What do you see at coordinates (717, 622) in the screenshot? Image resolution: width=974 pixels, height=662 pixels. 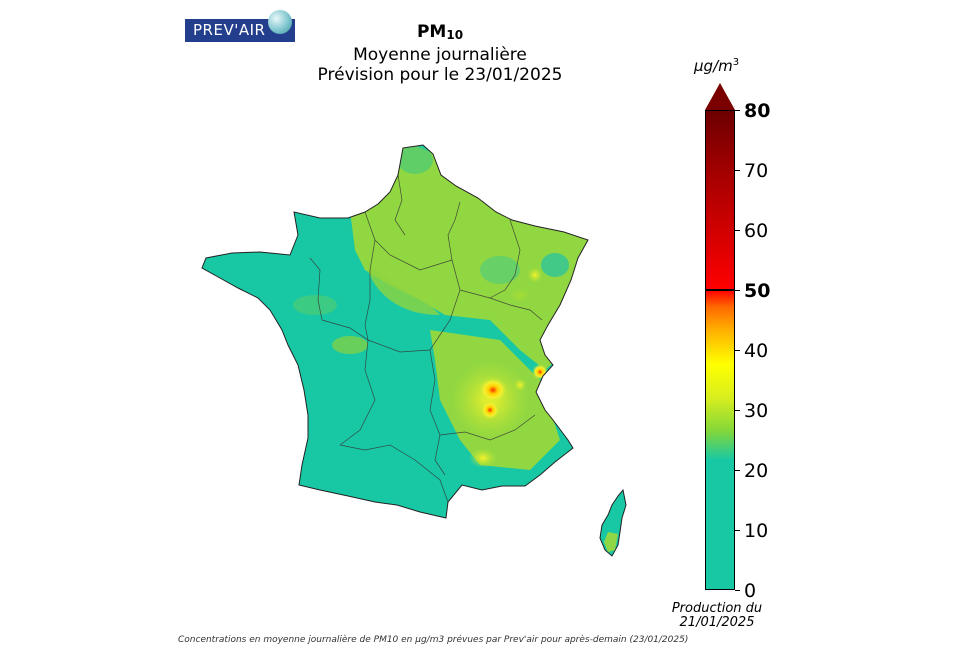 I see `production-line-2: 21/01/2025` at bounding box center [717, 622].